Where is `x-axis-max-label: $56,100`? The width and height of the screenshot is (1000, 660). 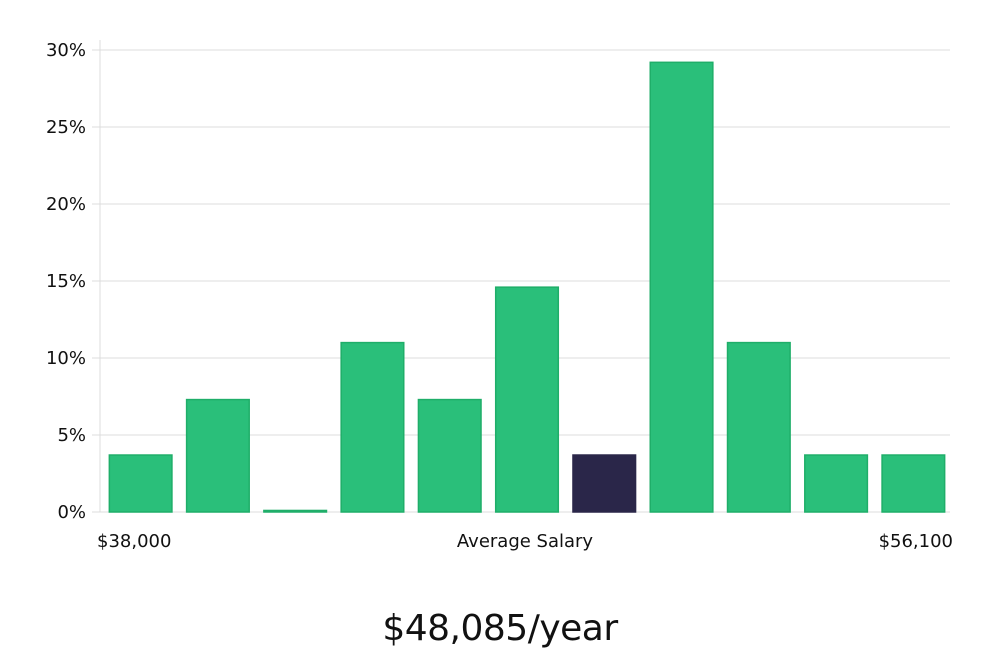 x-axis-max-label: $56,100 is located at coordinates (916, 541).